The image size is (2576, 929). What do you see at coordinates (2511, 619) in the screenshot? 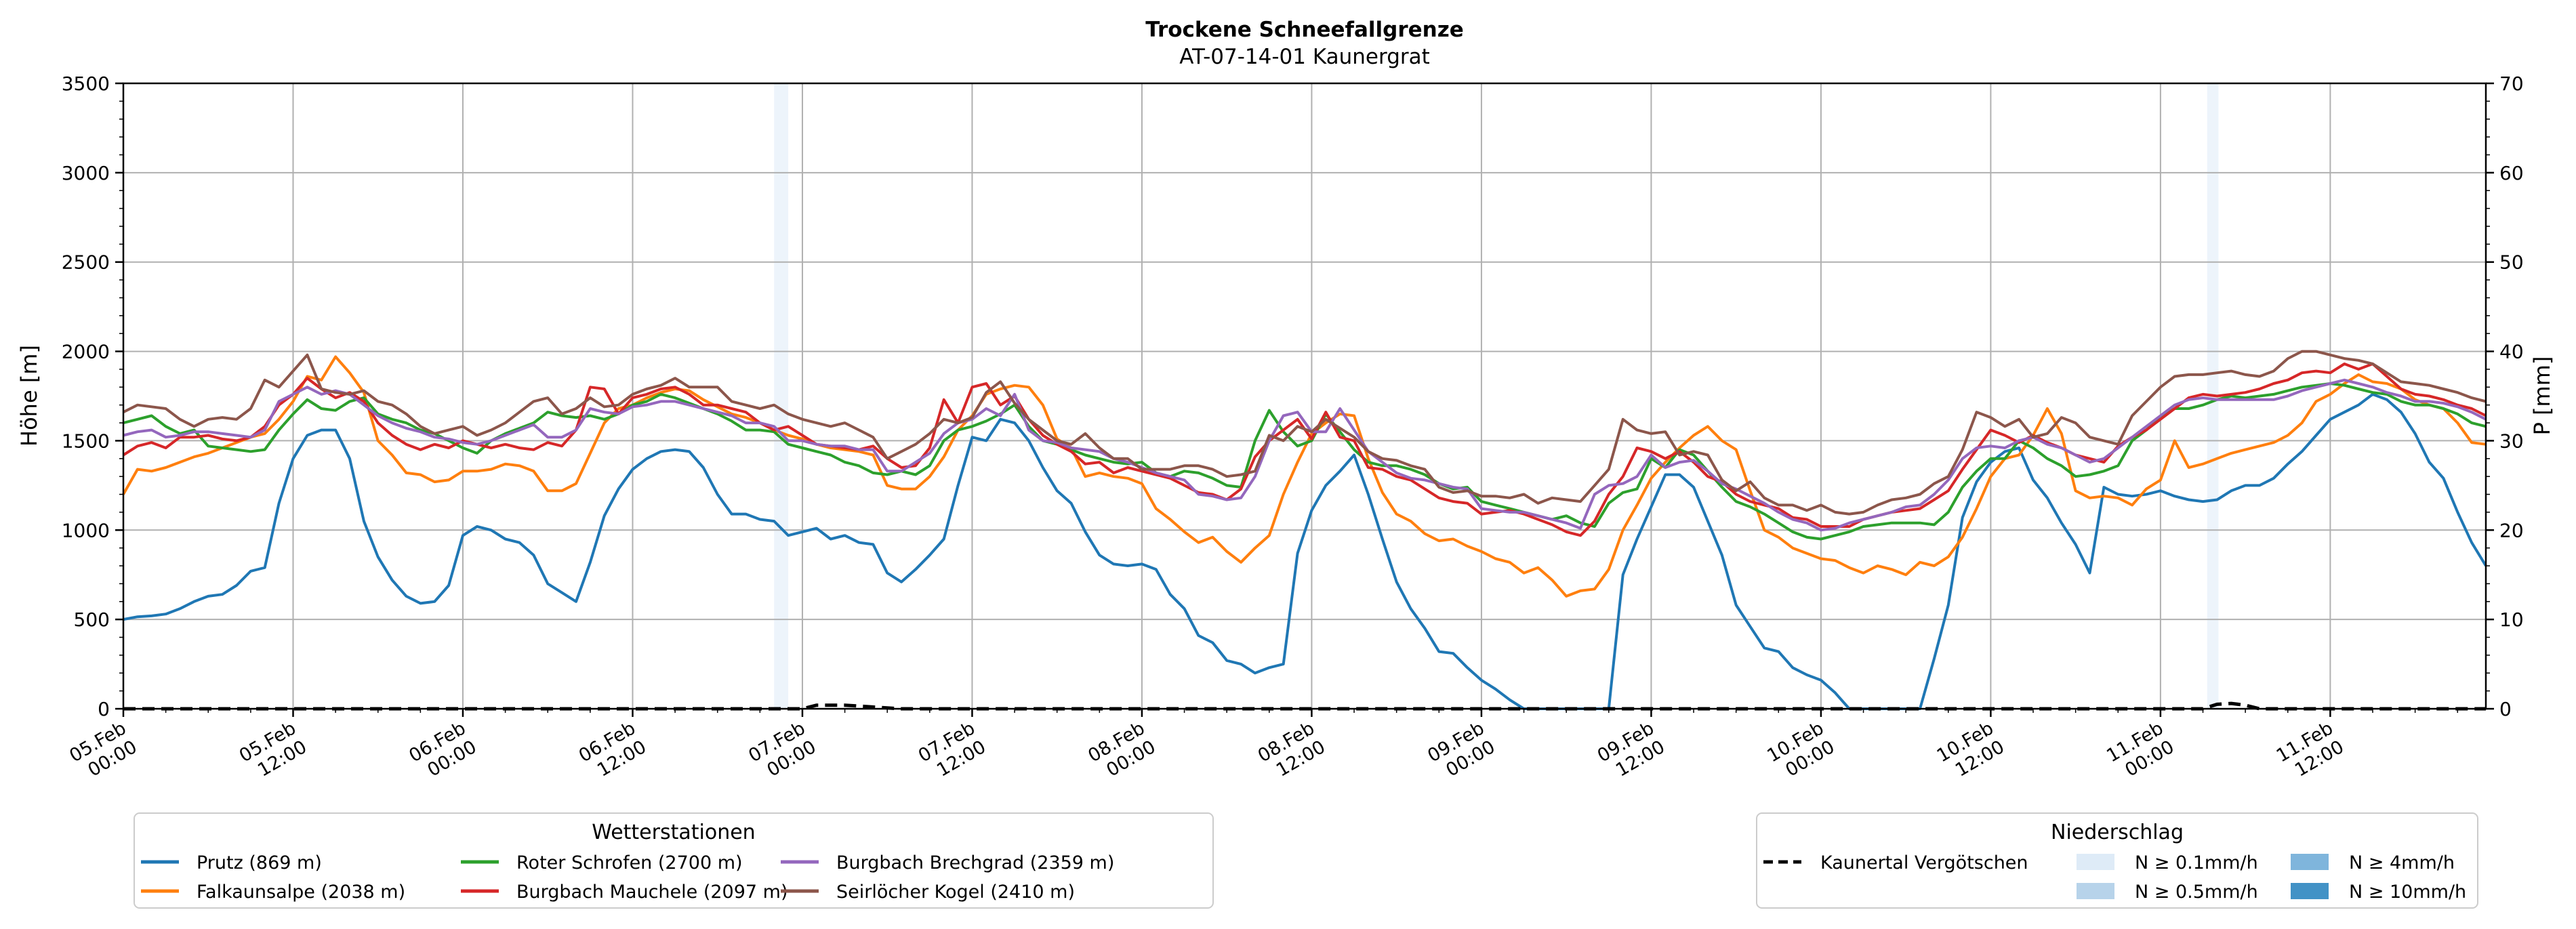
I see `y-right-tick-label-1: 10` at bounding box center [2511, 619].